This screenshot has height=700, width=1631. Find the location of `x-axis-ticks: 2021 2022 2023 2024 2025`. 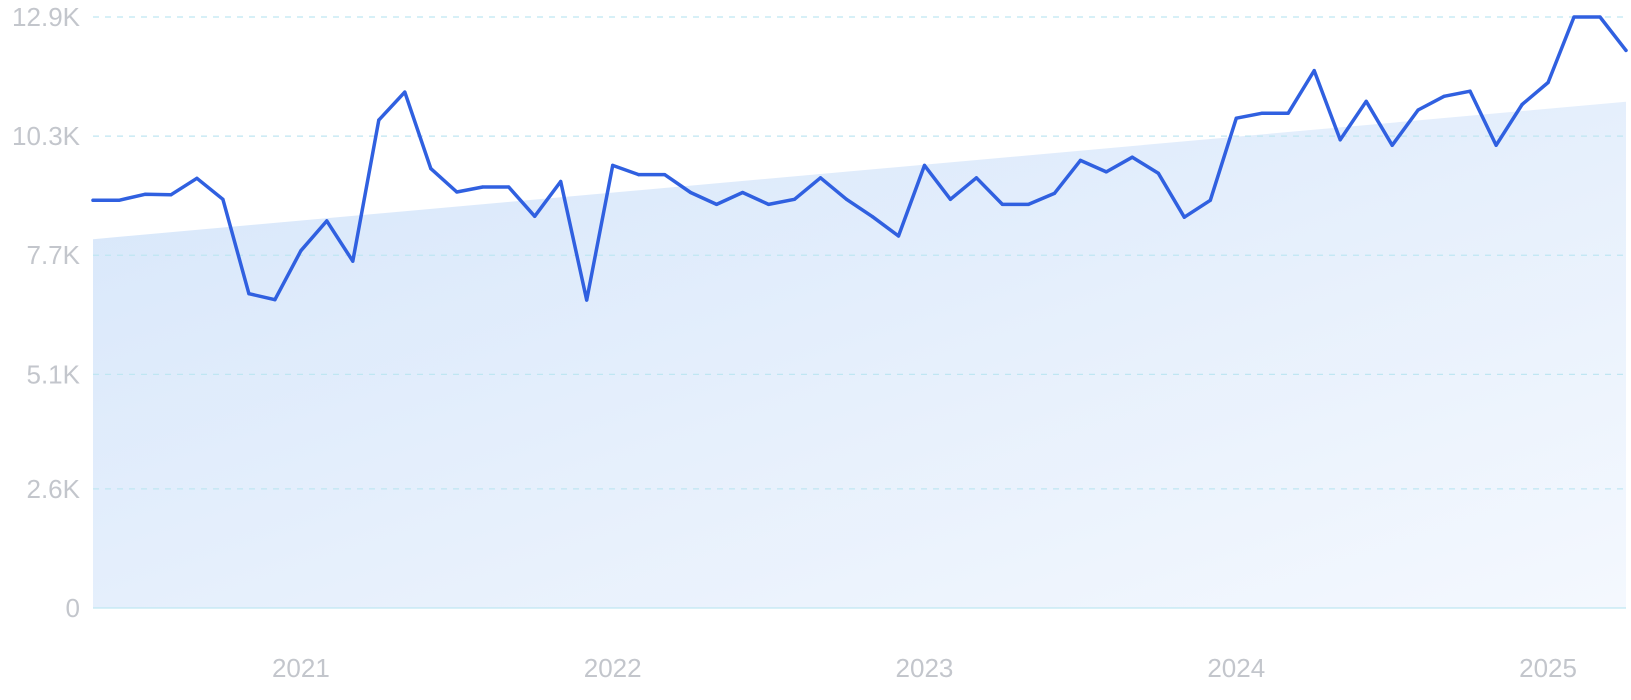

x-axis-ticks: 2021 2022 2023 2024 2025 is located at coordinates (924, 668).